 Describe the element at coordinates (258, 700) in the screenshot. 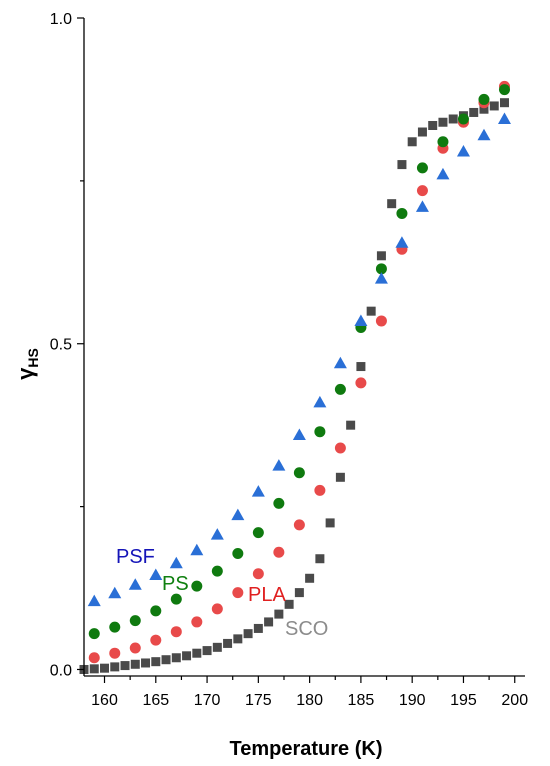

I see `x-tick-label: 175` at that location.